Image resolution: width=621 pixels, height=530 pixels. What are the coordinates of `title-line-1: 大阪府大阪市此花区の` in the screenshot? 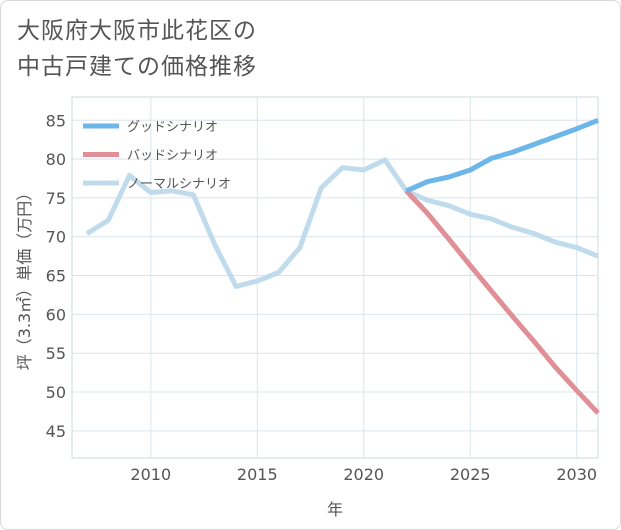 It's located at (137, 31).